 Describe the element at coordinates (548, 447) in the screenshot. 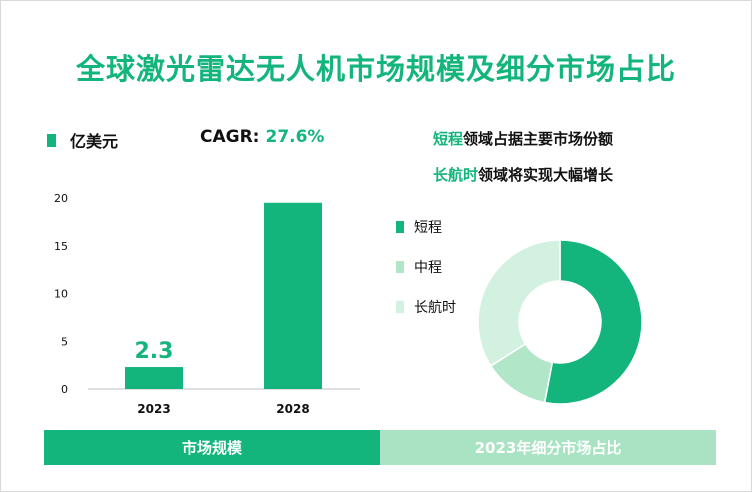

I see `pie-chart-footer: 2023年细分市场占比` at that location.